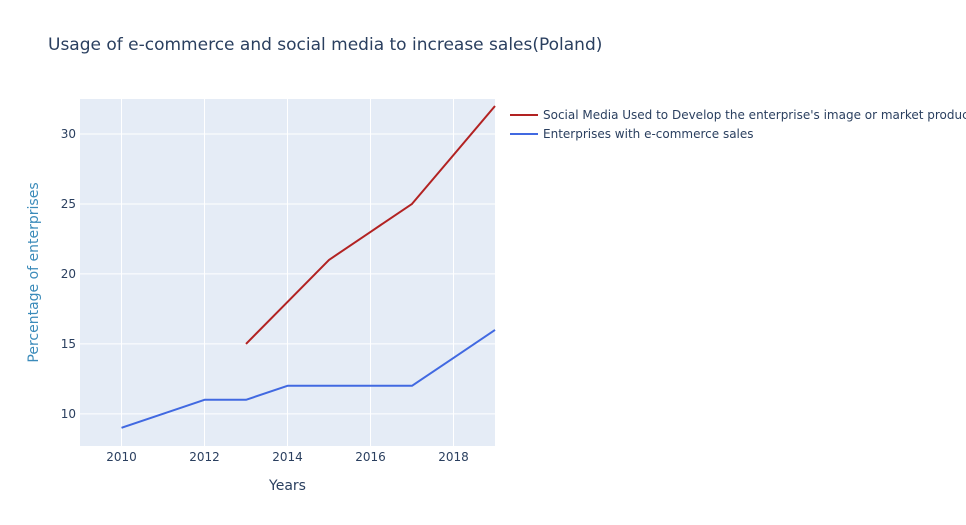 This screenshot has width=966, height=525. What do you see at coordinates (68, 414) in the screenshot?
I see `y-tick-label: 10` at bounding box center [68, 414].